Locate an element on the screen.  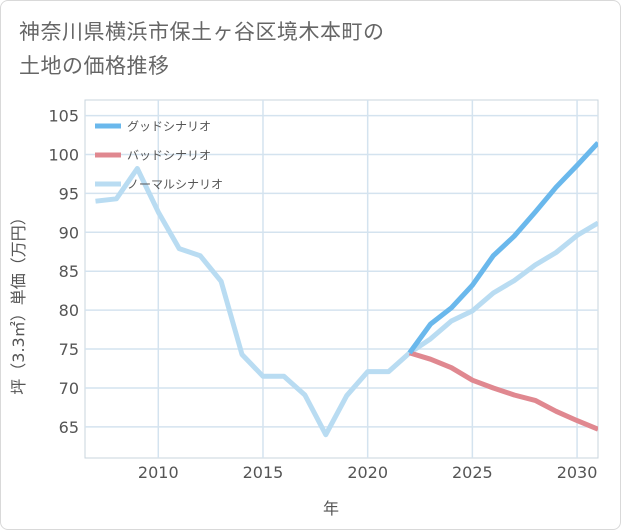
y-tick-label: 70 is located at coordinates (69, 388).